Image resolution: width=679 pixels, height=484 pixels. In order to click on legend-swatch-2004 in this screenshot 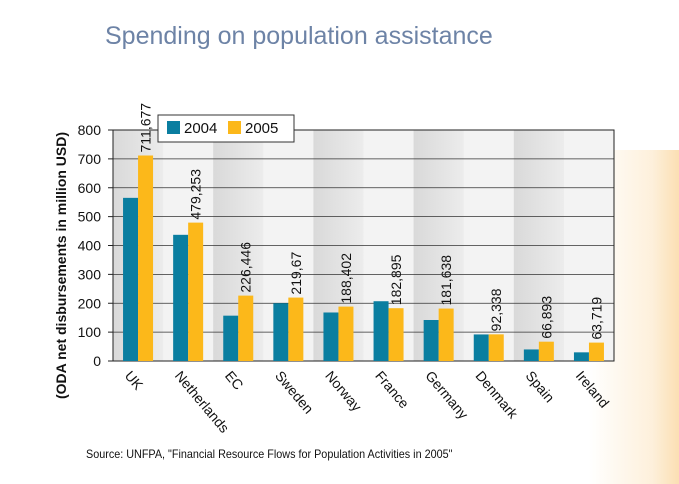, I will do `click(173, 127)`.